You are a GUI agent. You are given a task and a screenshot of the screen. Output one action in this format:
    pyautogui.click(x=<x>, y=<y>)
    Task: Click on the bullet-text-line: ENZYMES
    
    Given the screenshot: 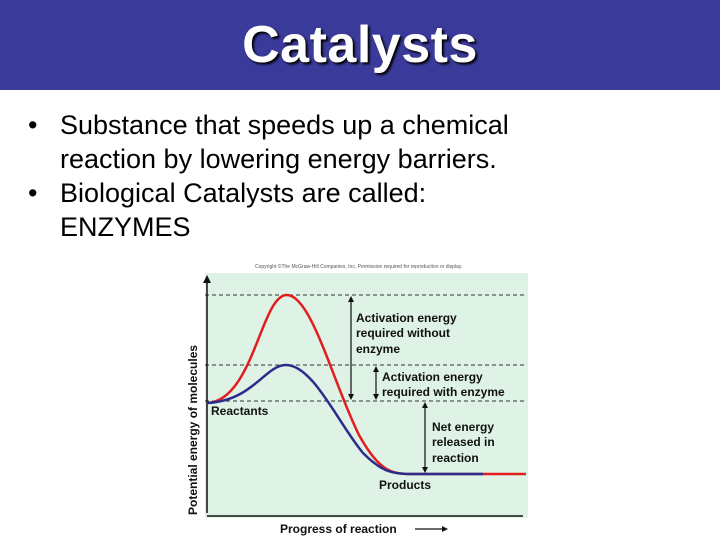 What is the action you would take?
    pyautogui.click(x=125, y=227)
    